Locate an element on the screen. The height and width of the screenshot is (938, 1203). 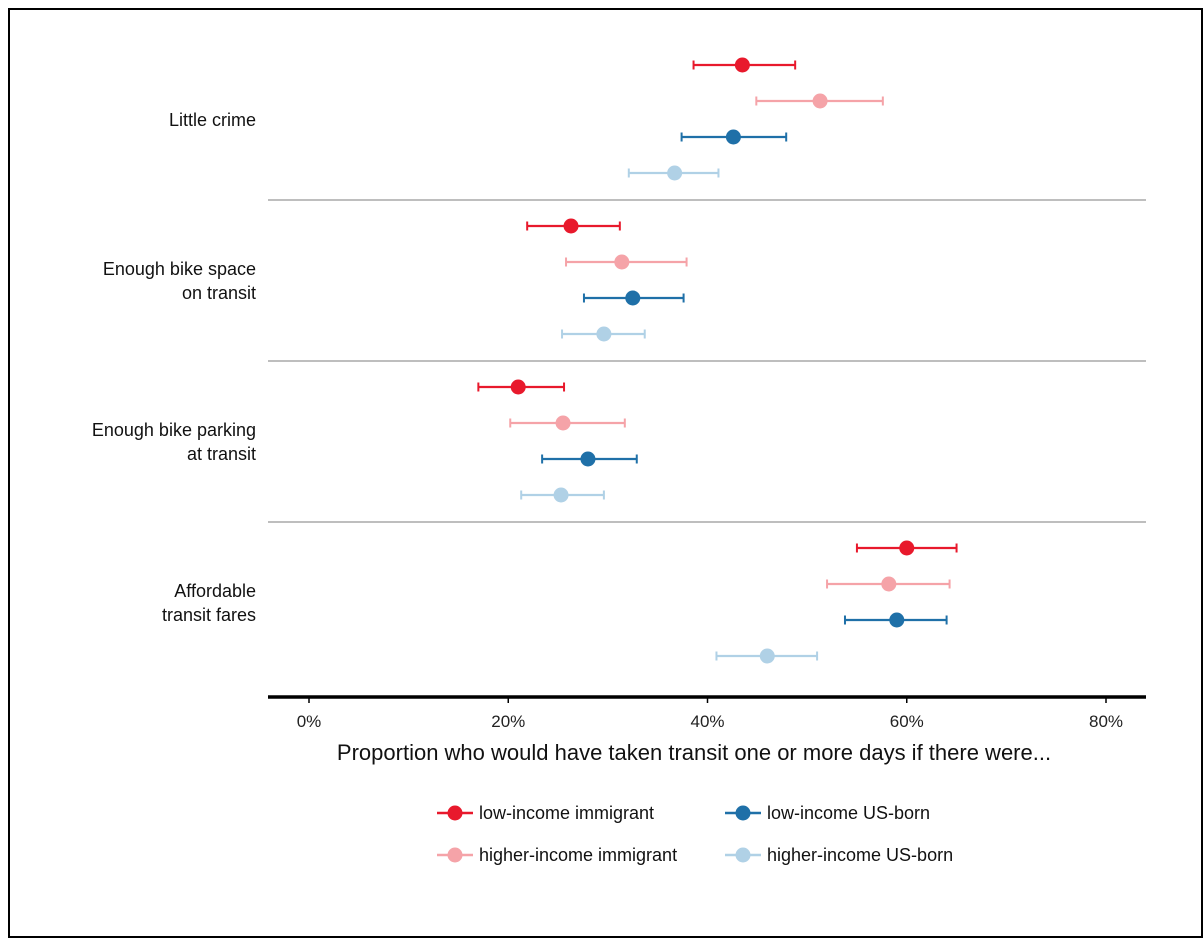
category-label: Little crime is located at coordinates (212, 120).